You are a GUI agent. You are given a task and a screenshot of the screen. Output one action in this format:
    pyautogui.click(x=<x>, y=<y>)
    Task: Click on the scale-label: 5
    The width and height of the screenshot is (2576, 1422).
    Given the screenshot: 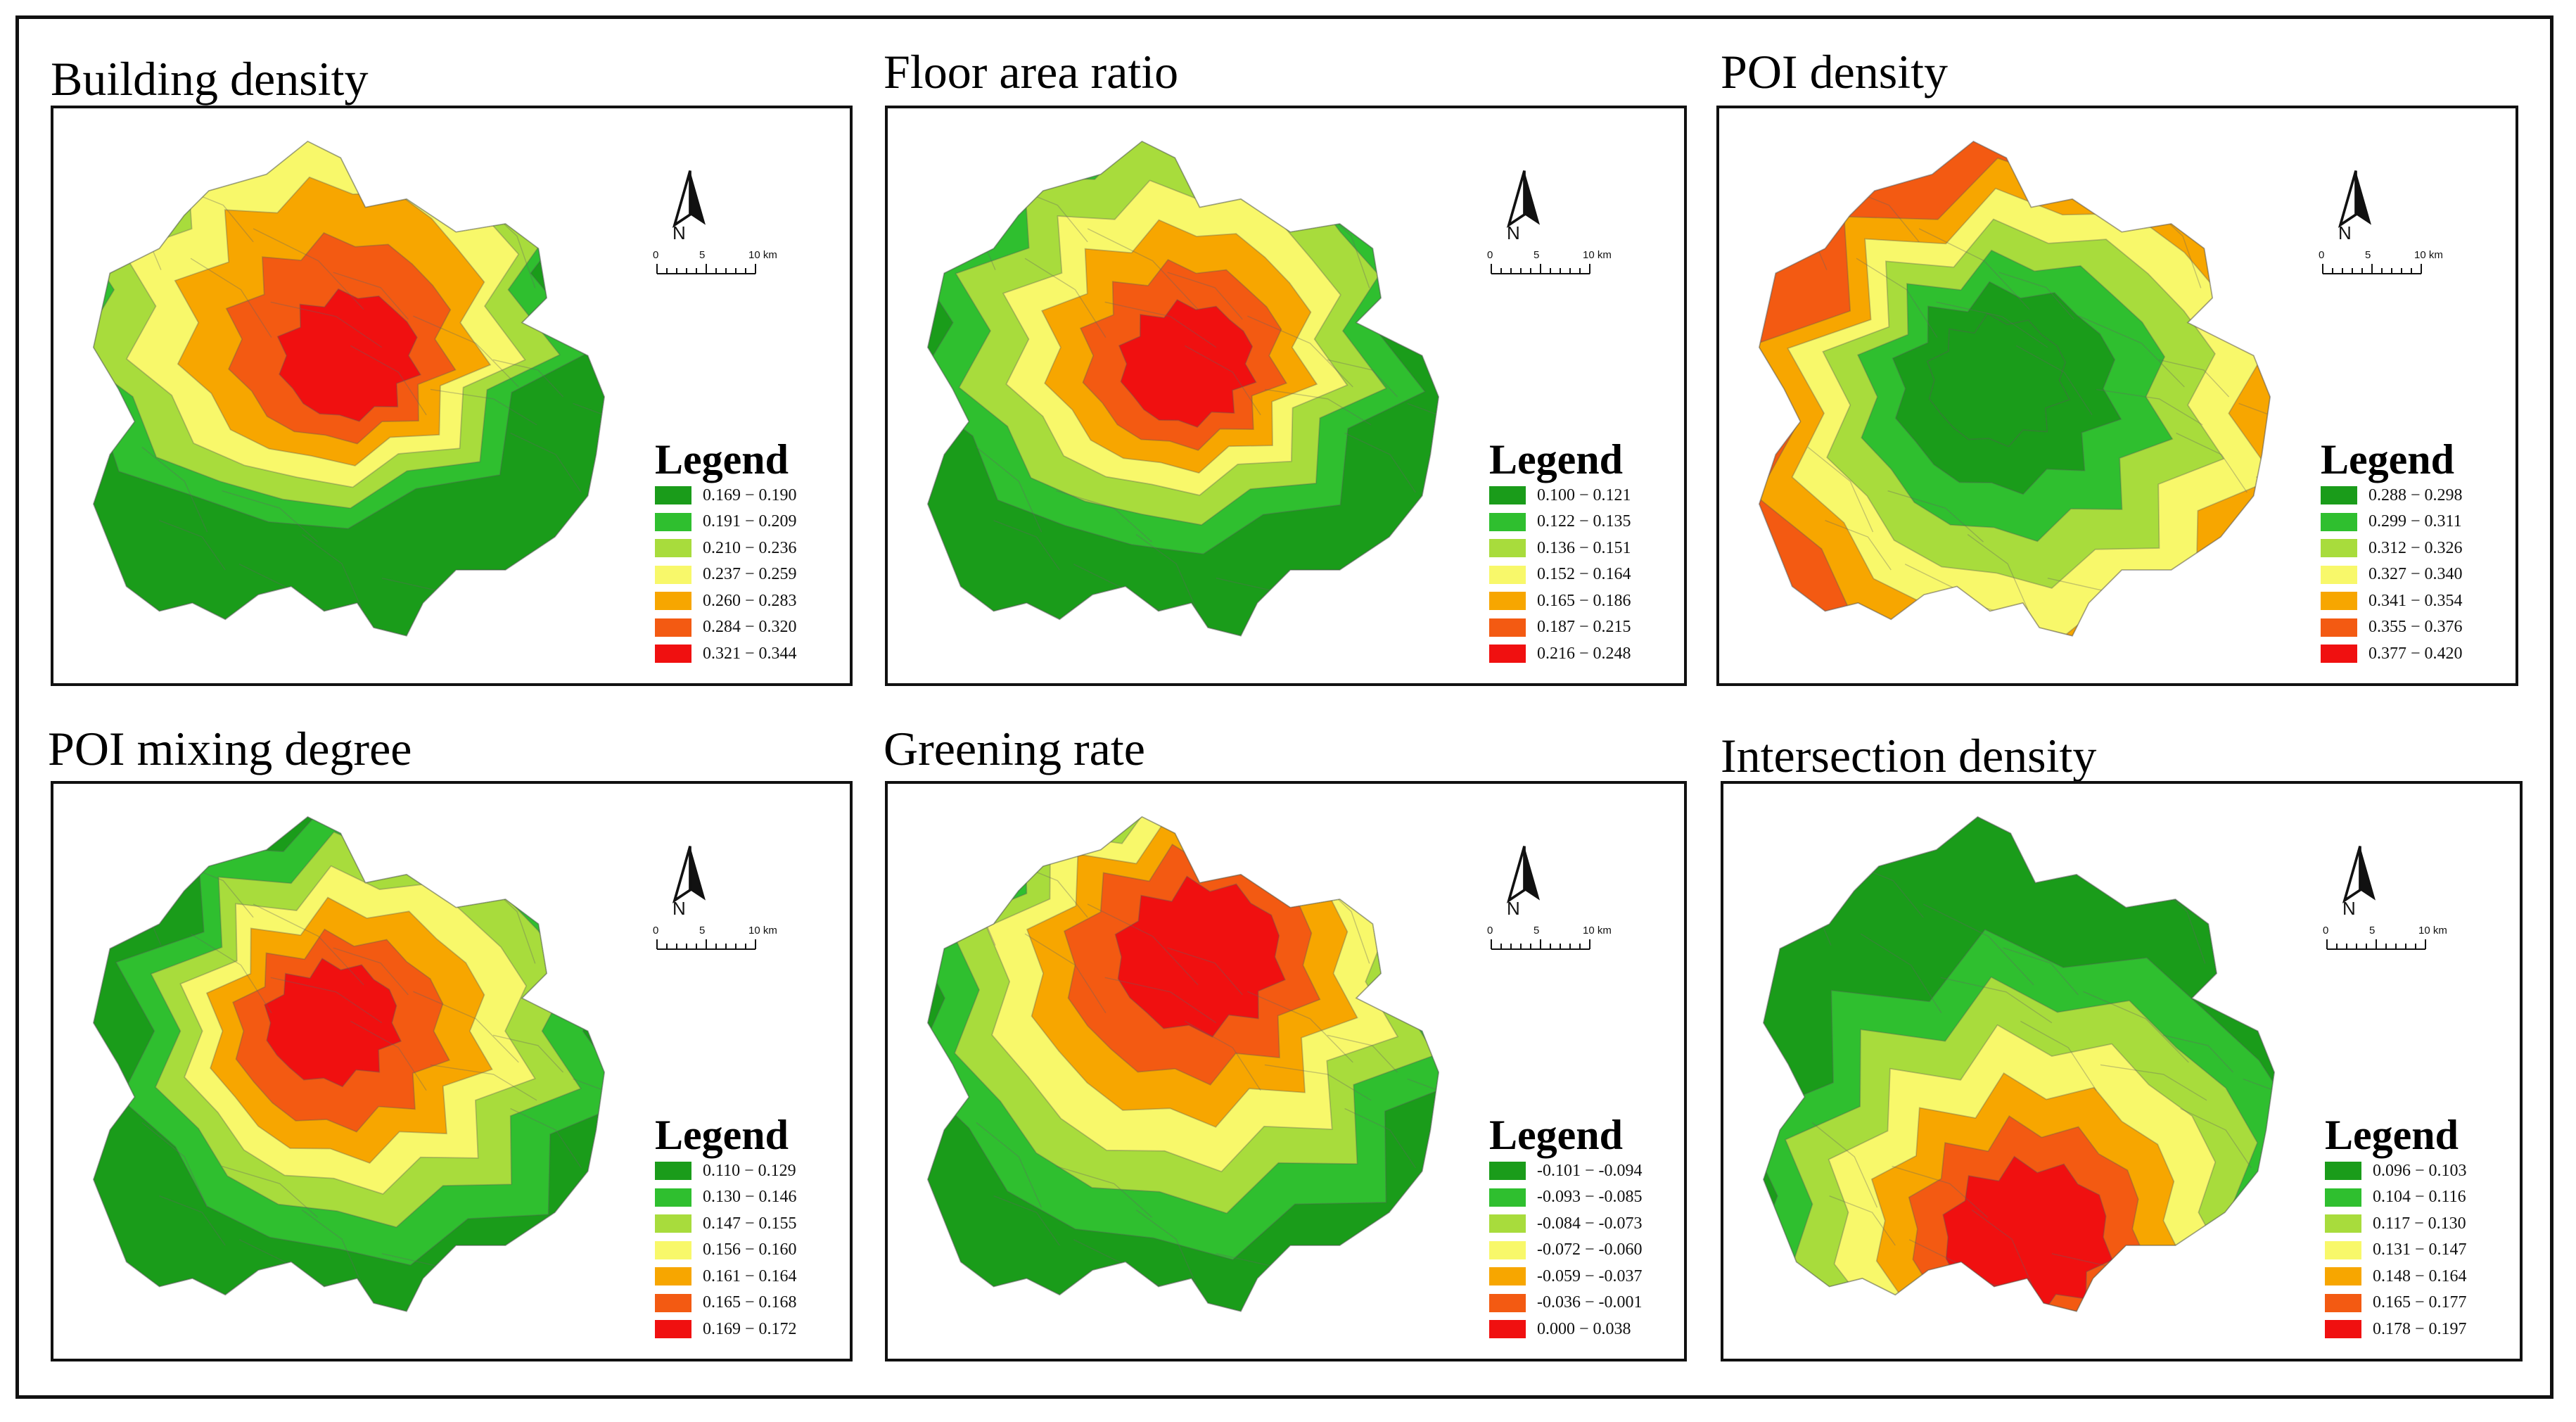 What is the action you would take?
    pyautogui.click(x=702, y=931)
    